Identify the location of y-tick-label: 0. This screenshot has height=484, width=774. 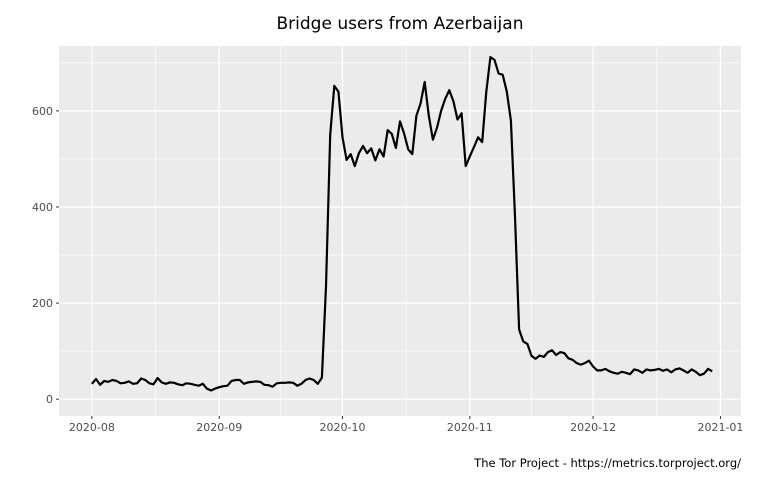
(49, 399).